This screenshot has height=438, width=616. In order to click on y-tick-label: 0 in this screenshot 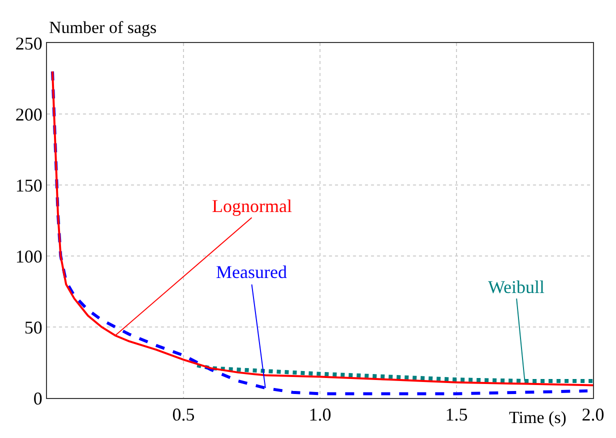, I will do `click(37, 398)`.